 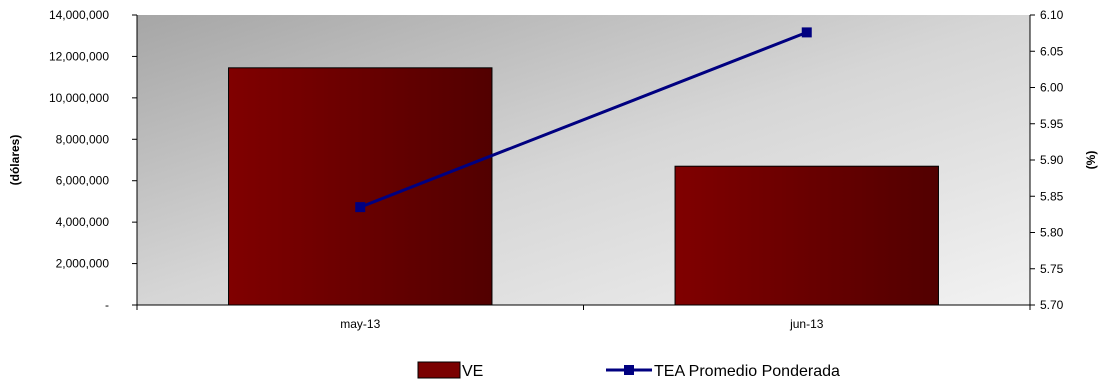 What do you see at coordinates (1052, 88) in the screenshot?
I see `right-tick-label: 6.00` at bounding box center [1052, 88].